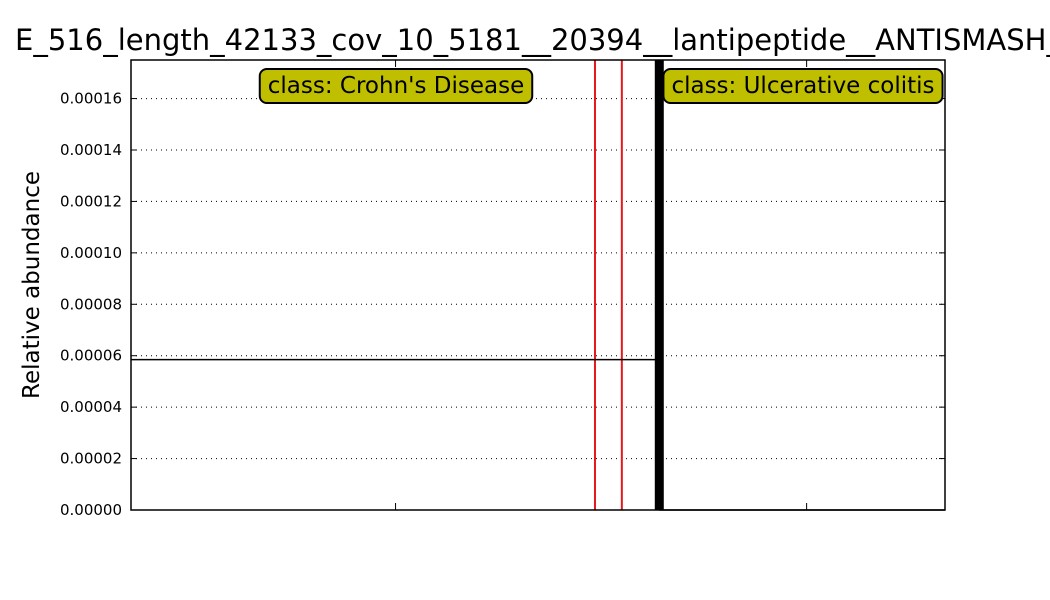  I want to click on y-tick-label: 0.00002, so click(91, 459).